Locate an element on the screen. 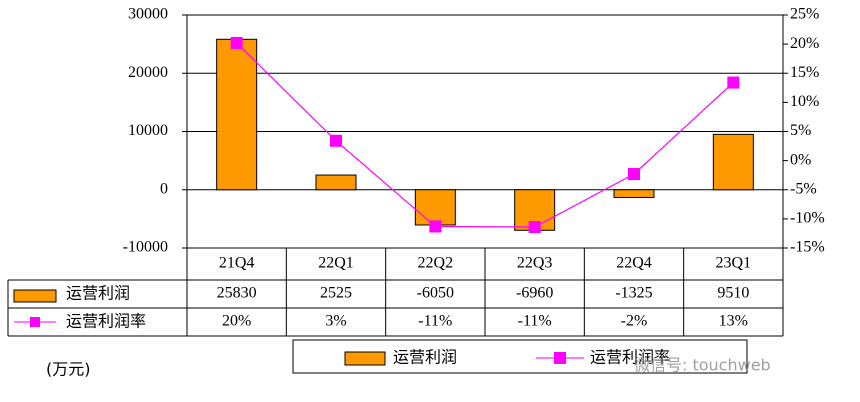 The height and width of the screenshot is (402, 860). unit-note: (万元) is located at coordinates (68, 369).